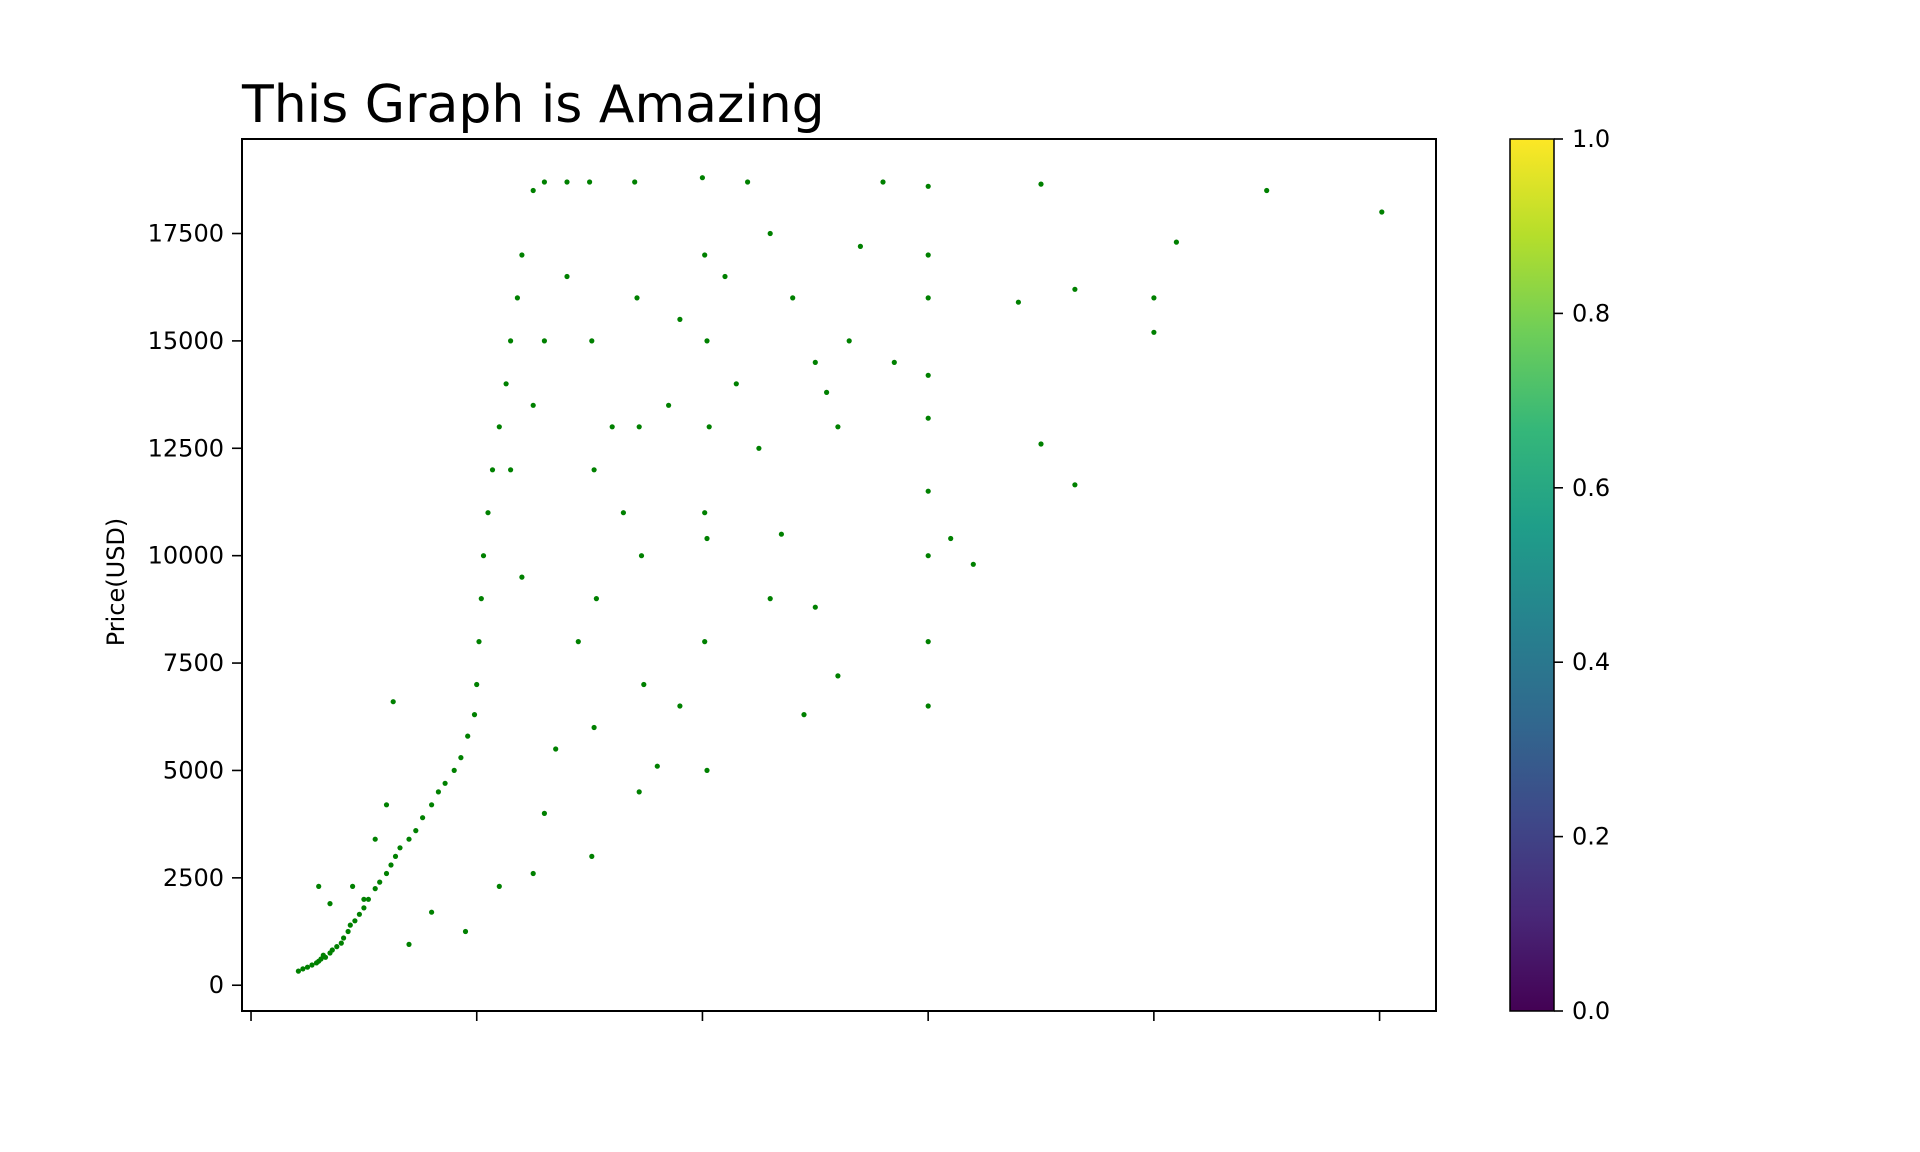  What do you see at coordinates (186, 341) in the screenshot?
I see `y-tick-label: 15000` at bounding box center [186, 341].